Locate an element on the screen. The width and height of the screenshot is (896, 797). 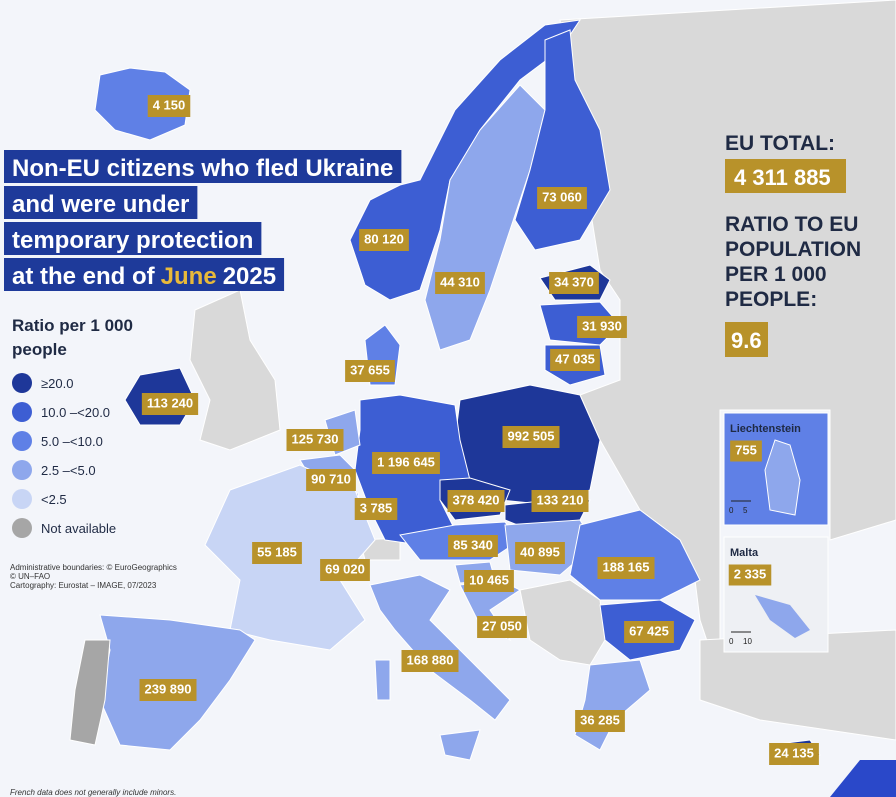
value-label: 125 730 is located at coordinates (315, 438).